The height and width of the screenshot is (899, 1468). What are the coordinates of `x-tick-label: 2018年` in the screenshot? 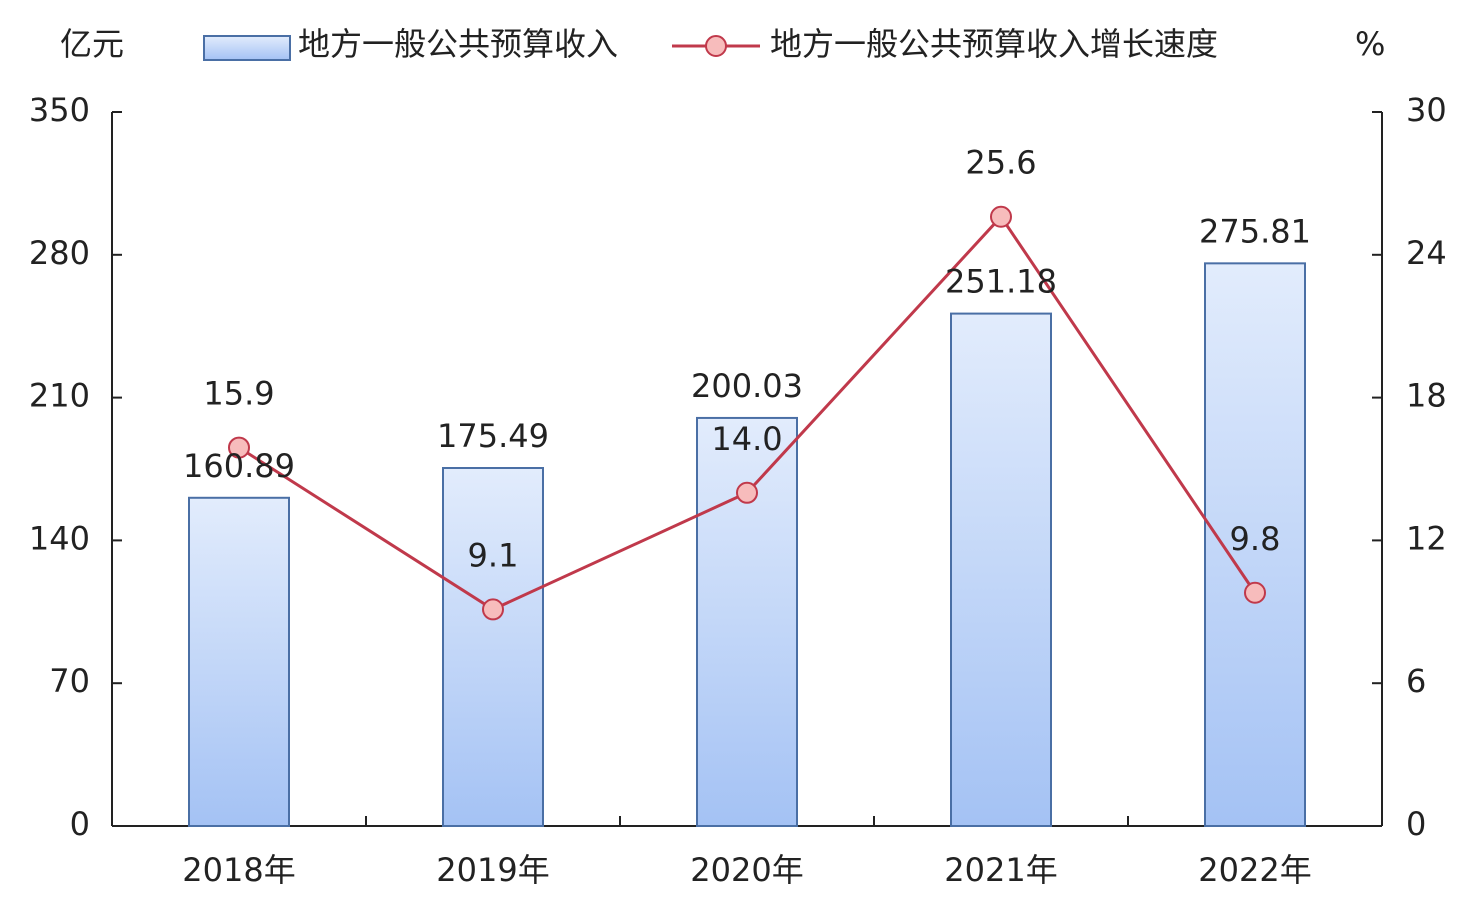 It's located at (238, 870).